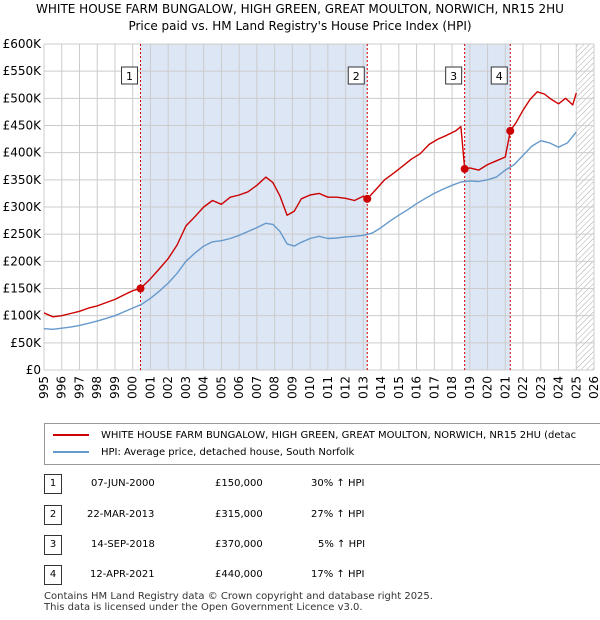 The width and height of the screenshot is (600, 620). I want to click on y-tick-label: £50K, so click(26, 343).